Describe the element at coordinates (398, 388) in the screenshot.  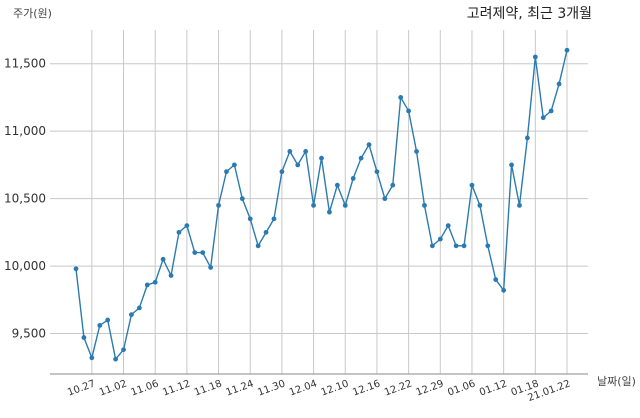
I see `x-tick-label: 12.22` at that location.